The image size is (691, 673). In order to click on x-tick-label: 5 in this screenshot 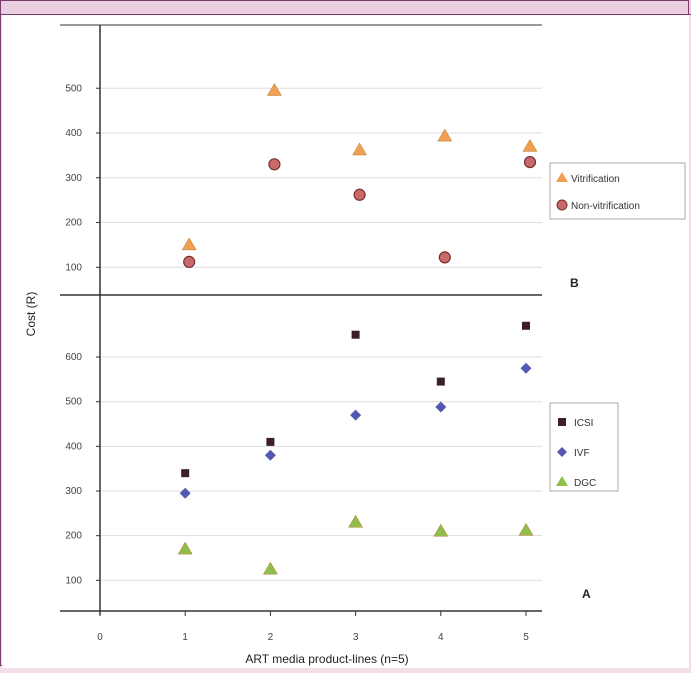, I will do `click(526, 637)`.